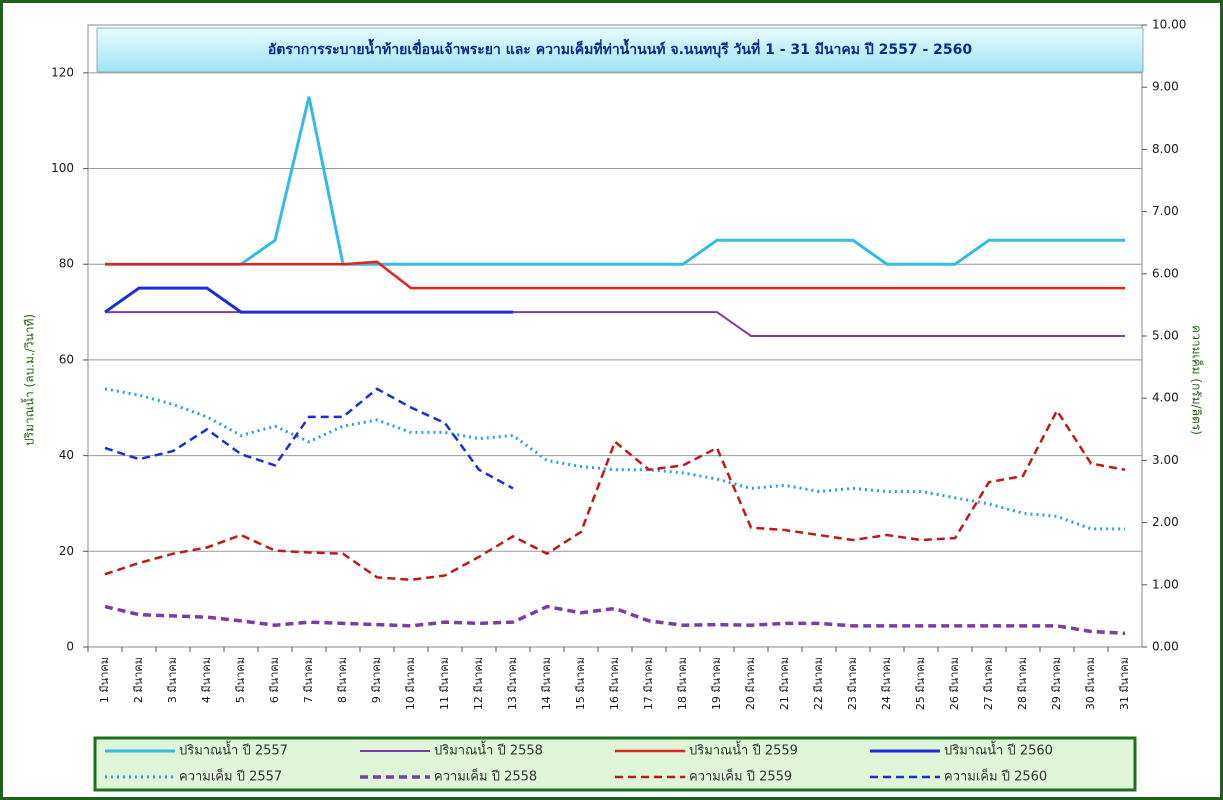 The image size is (1223, 800). Describe the element at coordinates (614, 683) in the screenshot. I see `x-tick-label: 16 มีนาคม` at that location.